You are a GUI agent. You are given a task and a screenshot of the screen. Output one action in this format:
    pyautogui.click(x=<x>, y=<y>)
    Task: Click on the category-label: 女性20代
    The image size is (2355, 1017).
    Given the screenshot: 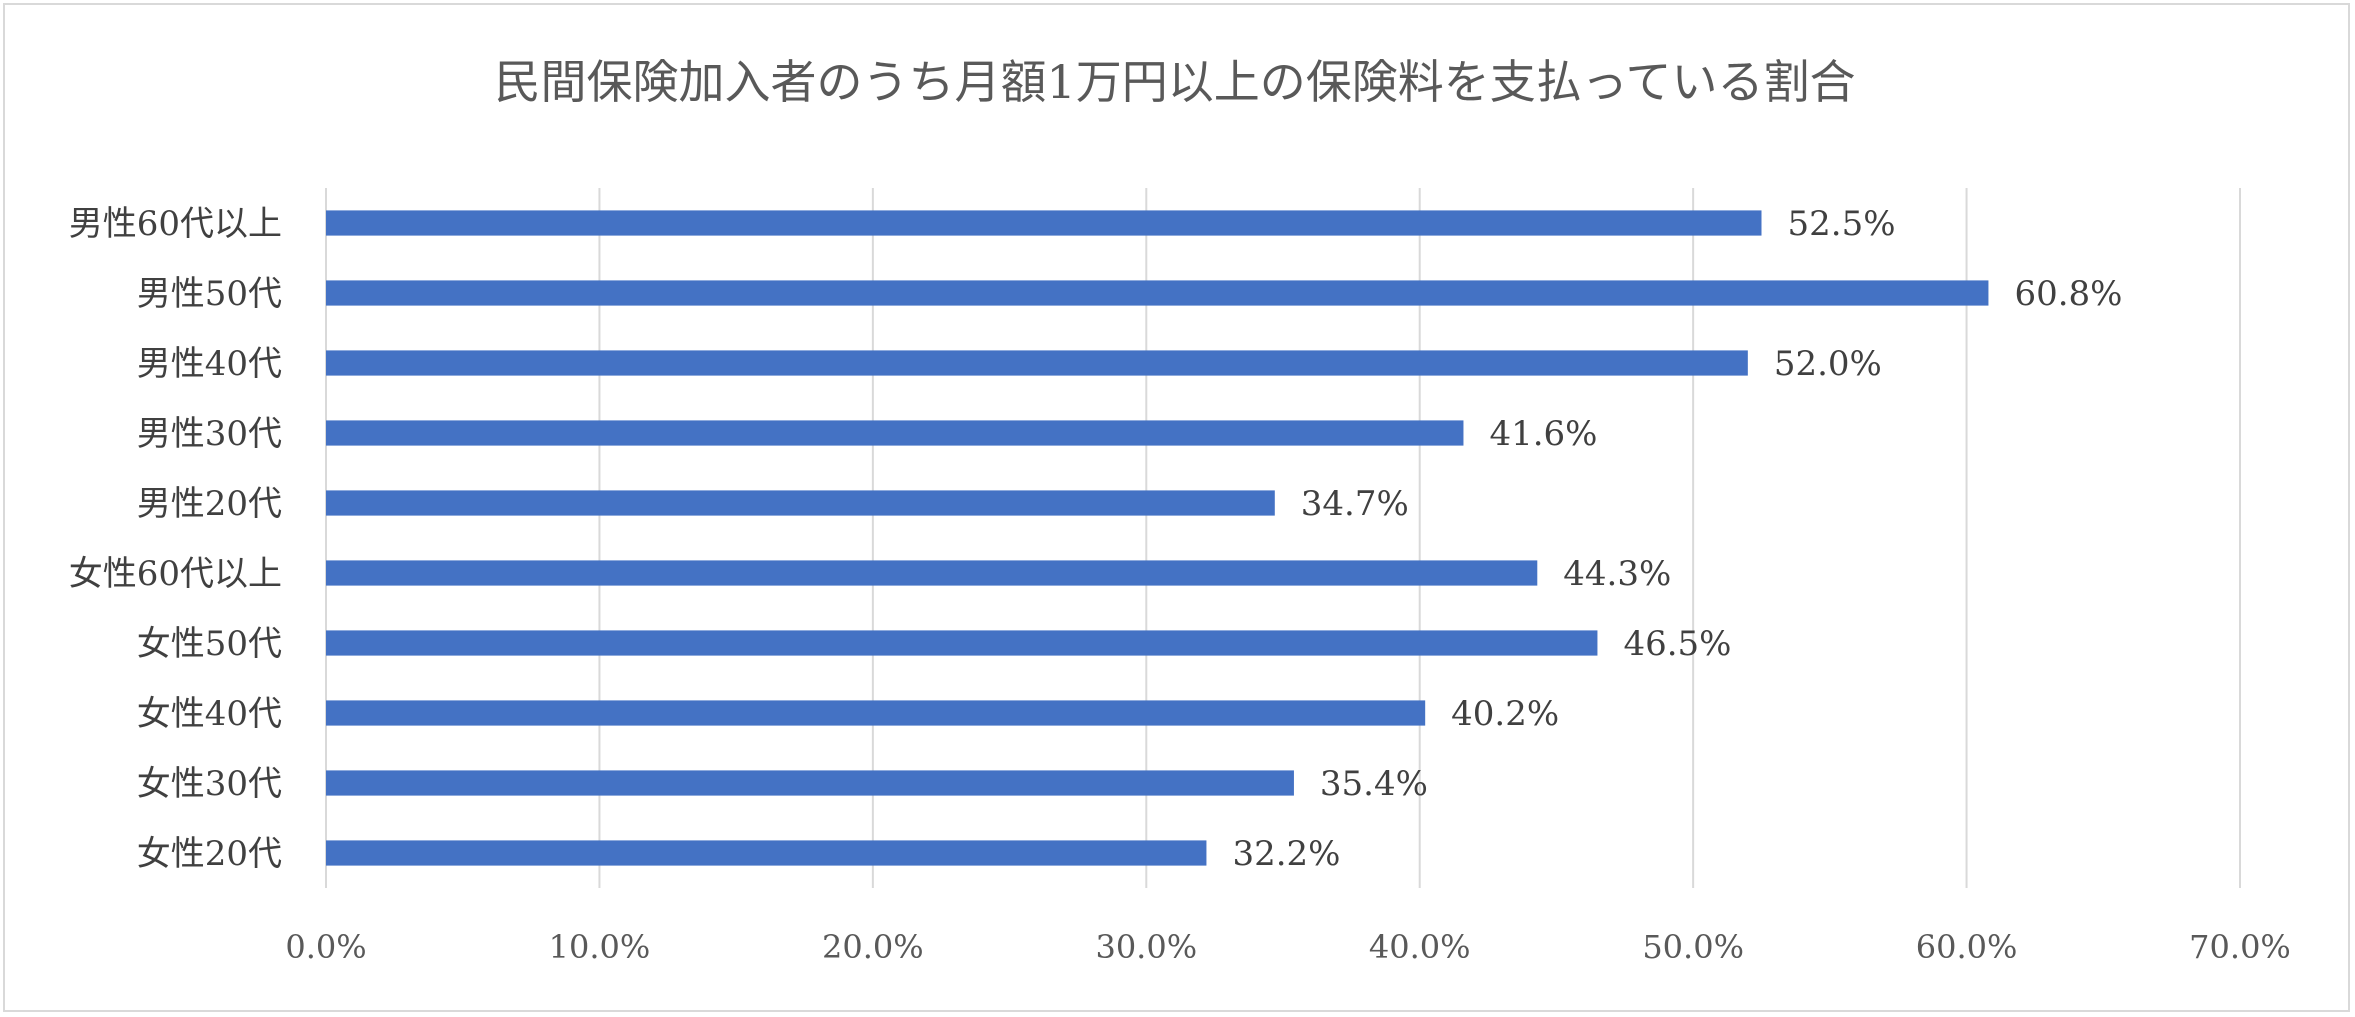 What is the action you would take?
    pyautogui.click(x=209, y=854)
    